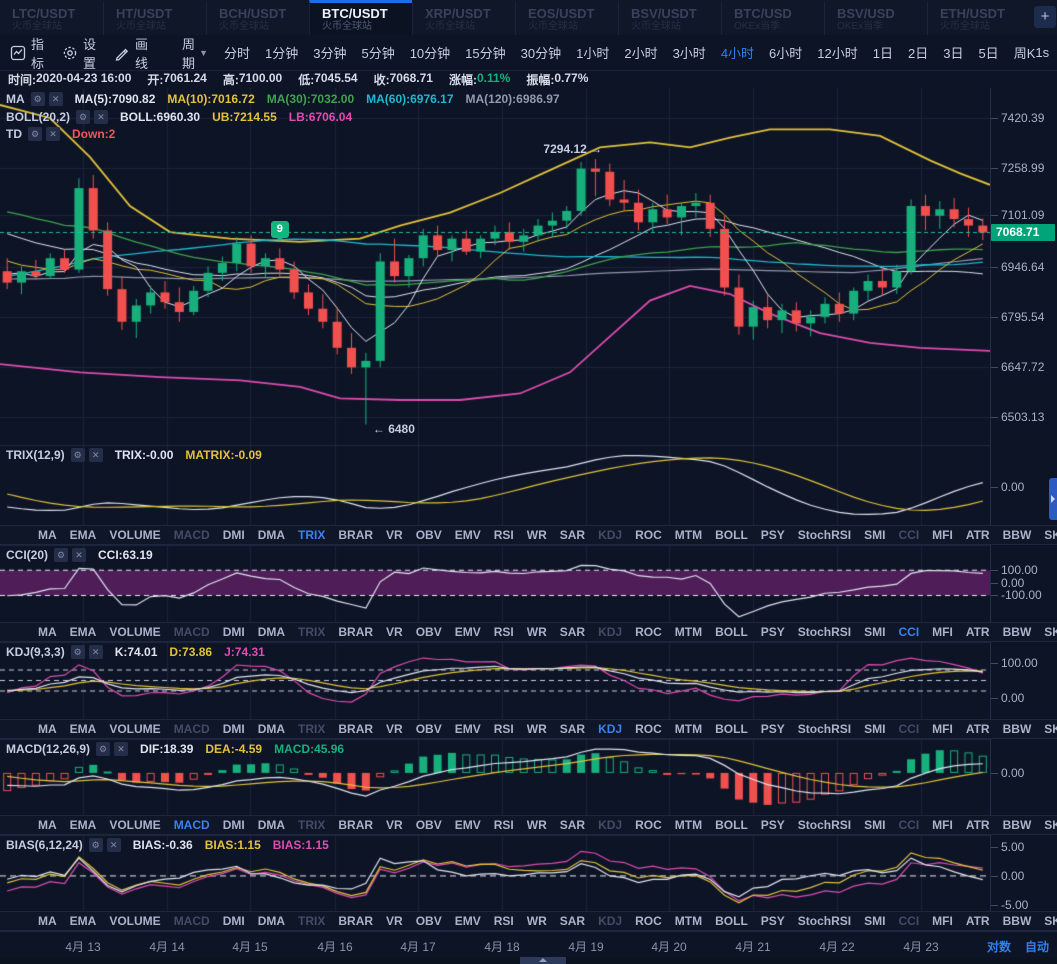 Image resolution: width=1057 pixels, height=964 pixels. Describe the element at coordinates (1053, 499) in the screenshot. I see `sidebar-expand-handle` at that location.